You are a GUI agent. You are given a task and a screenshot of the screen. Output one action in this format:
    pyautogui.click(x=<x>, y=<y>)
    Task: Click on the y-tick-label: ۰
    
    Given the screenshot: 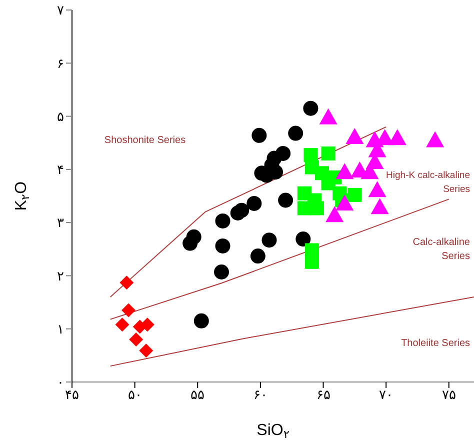 What is the action you would take?
    pyautogui.click(x=60, y=382)
    